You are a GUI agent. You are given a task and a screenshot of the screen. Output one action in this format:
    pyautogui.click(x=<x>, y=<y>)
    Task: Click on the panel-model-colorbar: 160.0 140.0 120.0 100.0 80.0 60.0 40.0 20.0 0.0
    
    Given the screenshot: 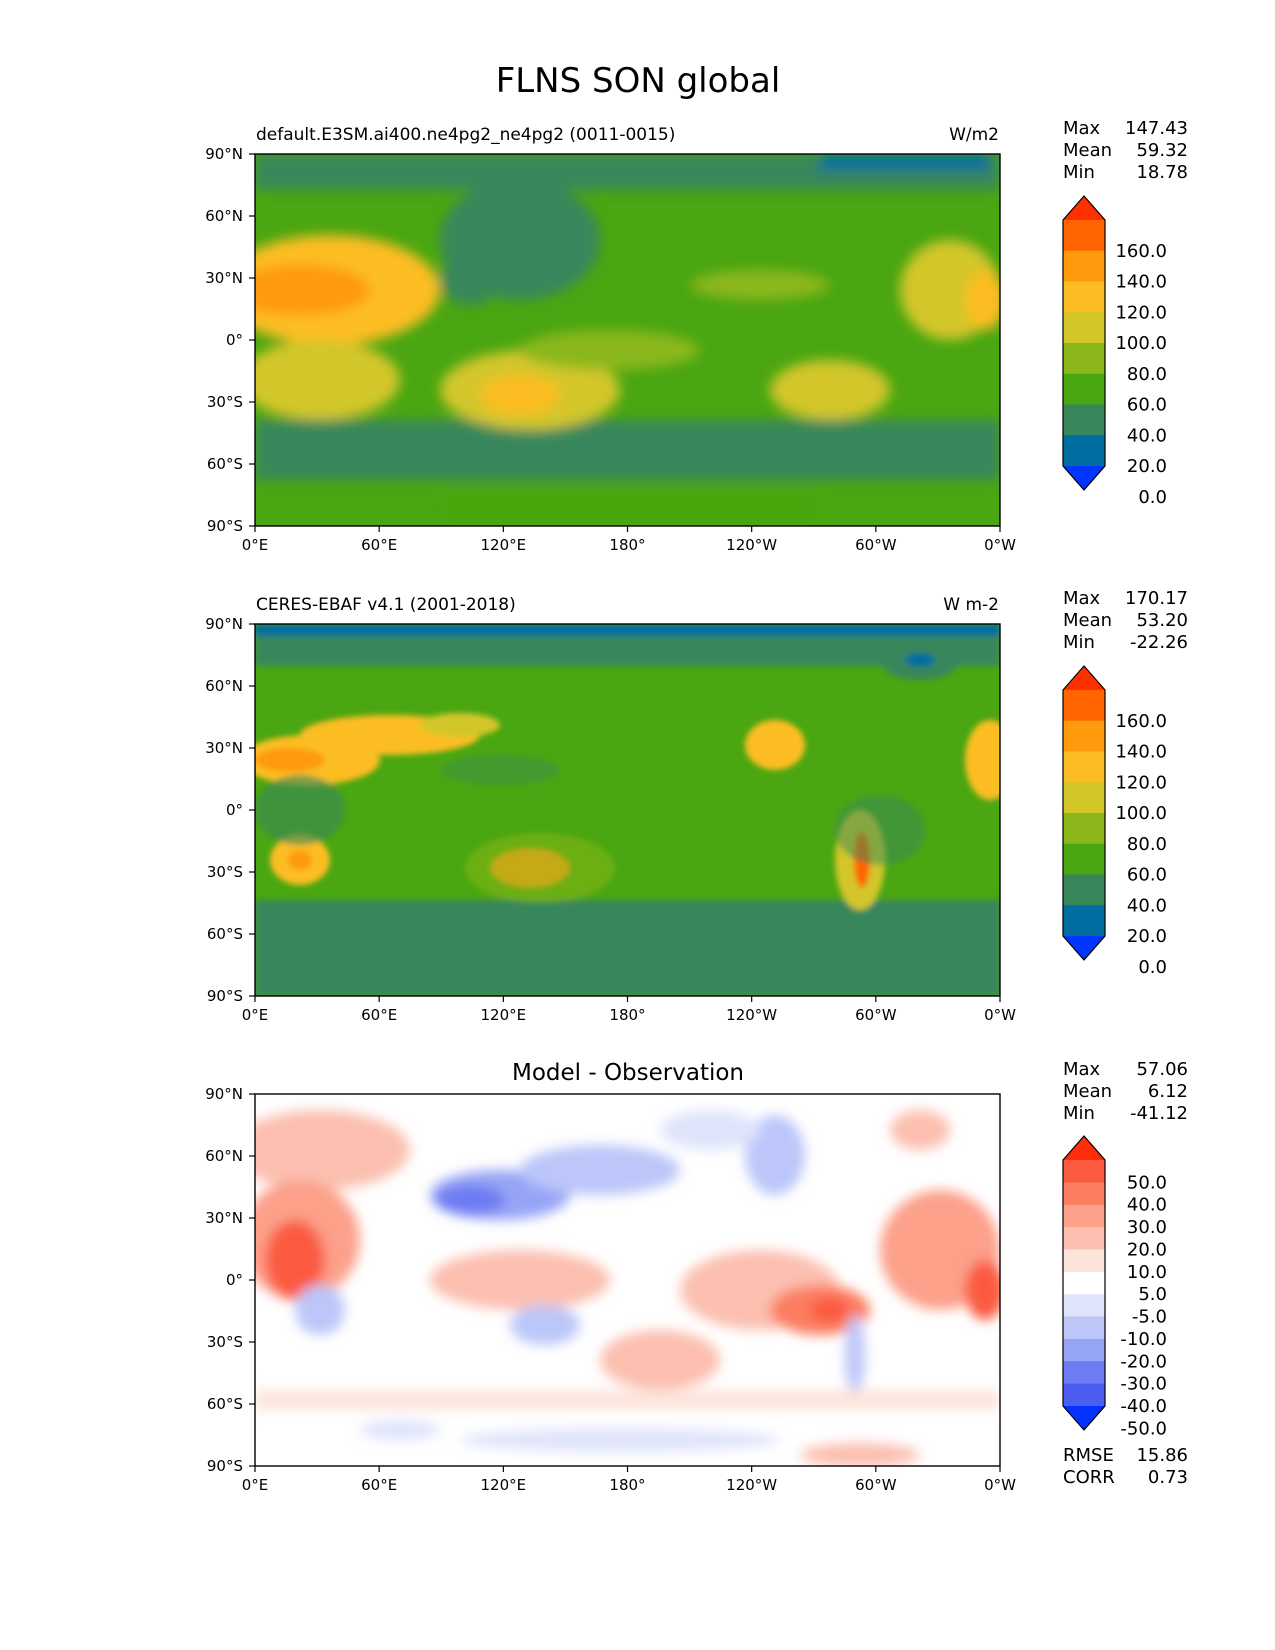 What is the action you would take?
    pyautogui.click(x=1114, y=351)
    